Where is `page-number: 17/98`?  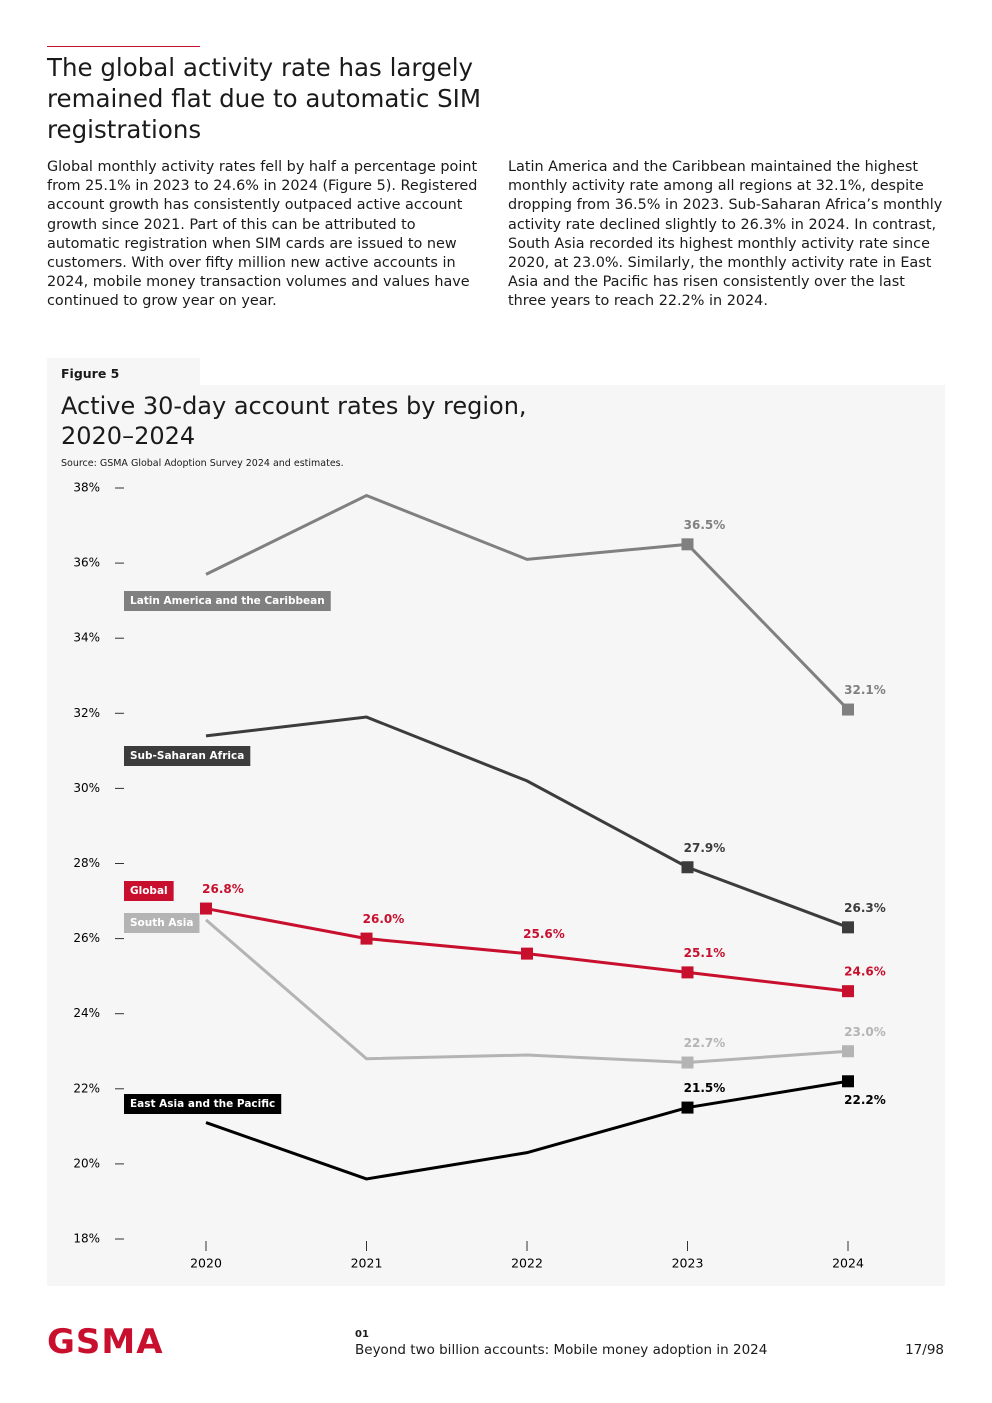 page-number: 17/98 is located at coordinates (924, 1350).